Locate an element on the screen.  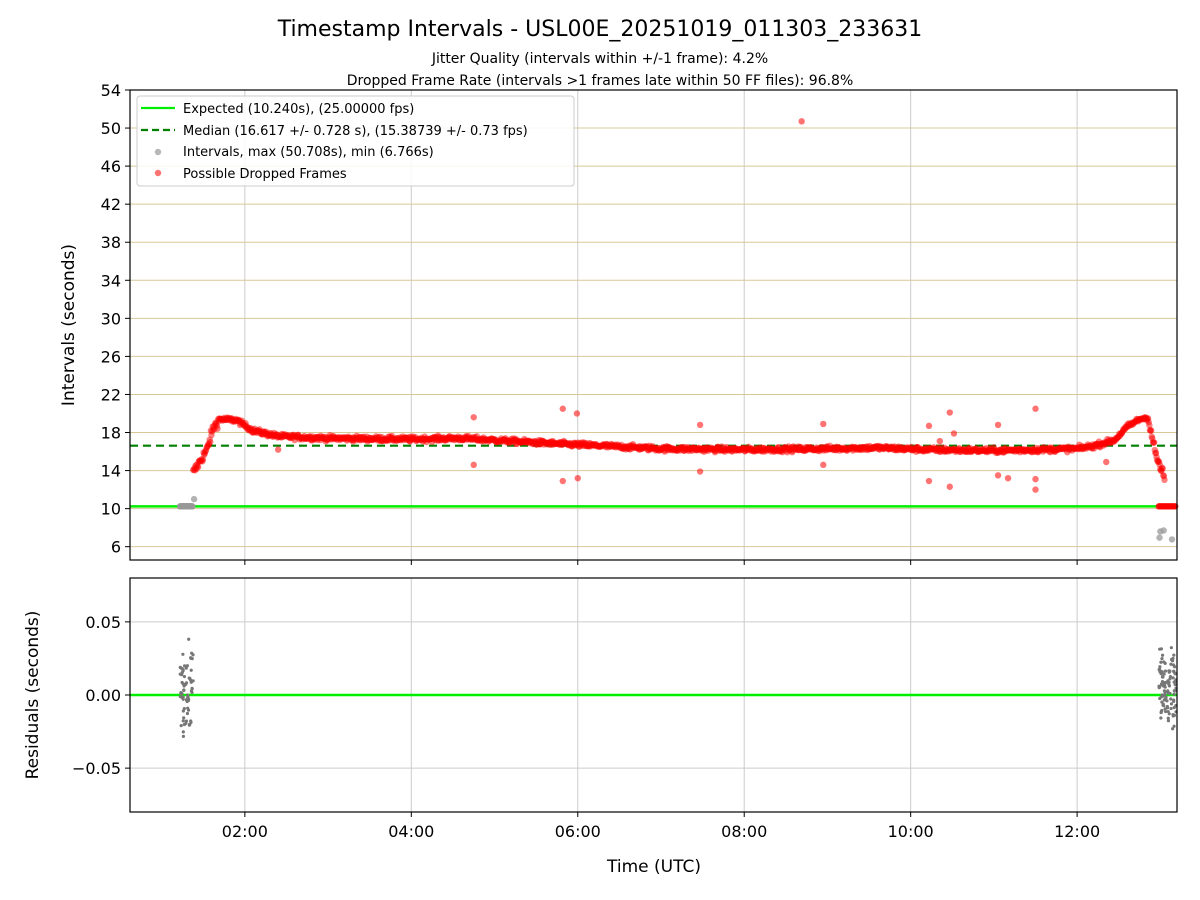
residuals-x-ticks: 02:00 04:00 06:00 08:00 10:00 12:00 is located at coordinates (661, 826).